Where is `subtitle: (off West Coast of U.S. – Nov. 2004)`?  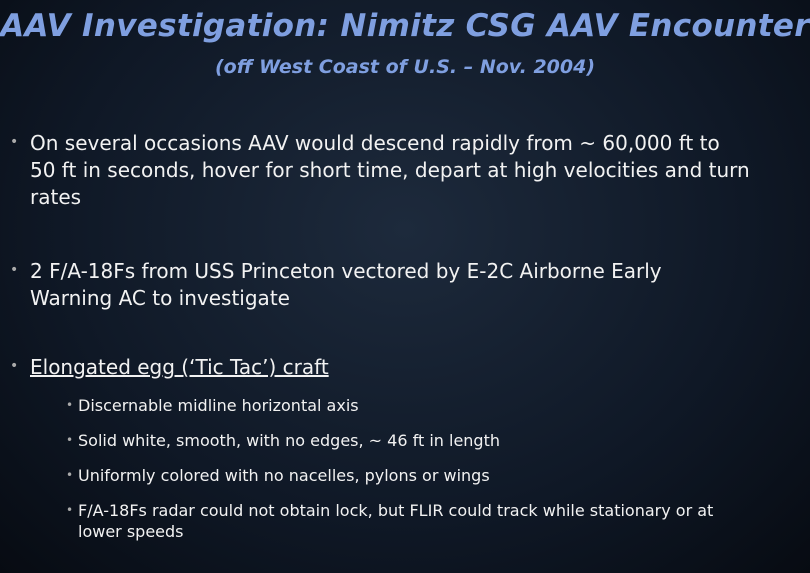
subtitle: (off West Coast of U.S. – Nov. 2004) is located at coordinates (405, 67).